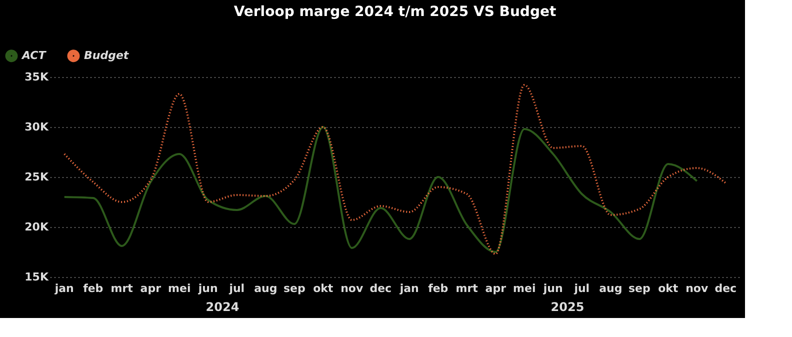  Describe the element at coordinates (107, 55) in the screenshot. I see `legend-label: Budget` at that location.